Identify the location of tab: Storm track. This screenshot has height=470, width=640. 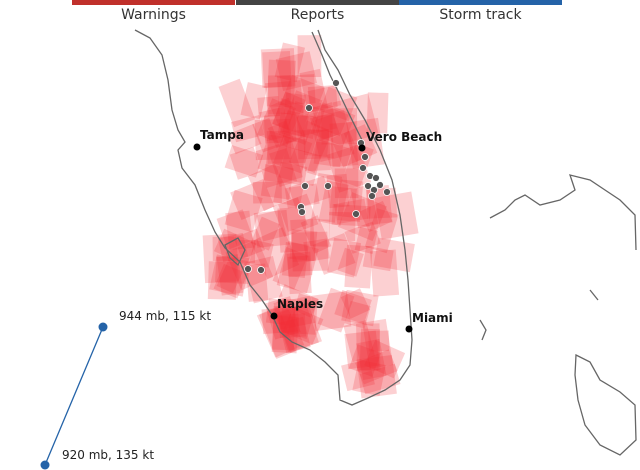
(480, 12).